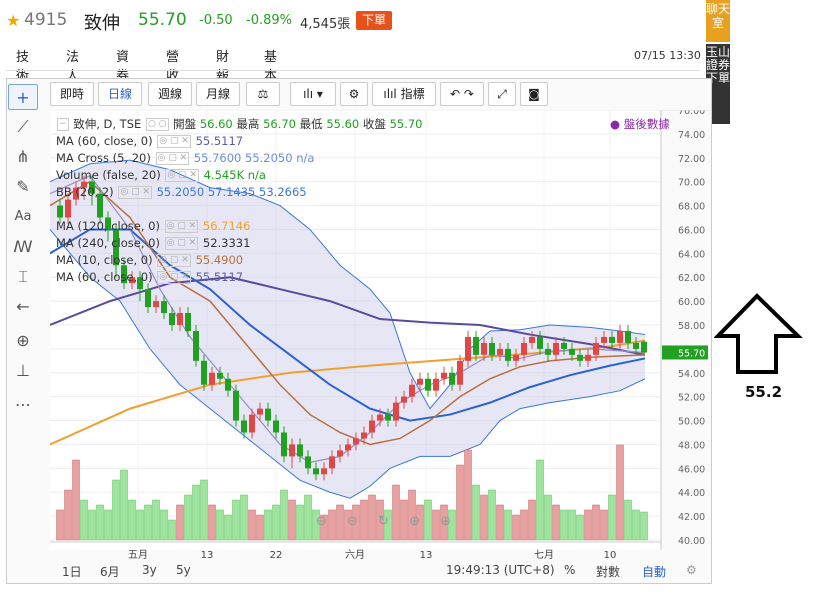 The height and width of the screenshot is (600, 830). I want to click on trendline-icon: ⟋, so click(23, 126).